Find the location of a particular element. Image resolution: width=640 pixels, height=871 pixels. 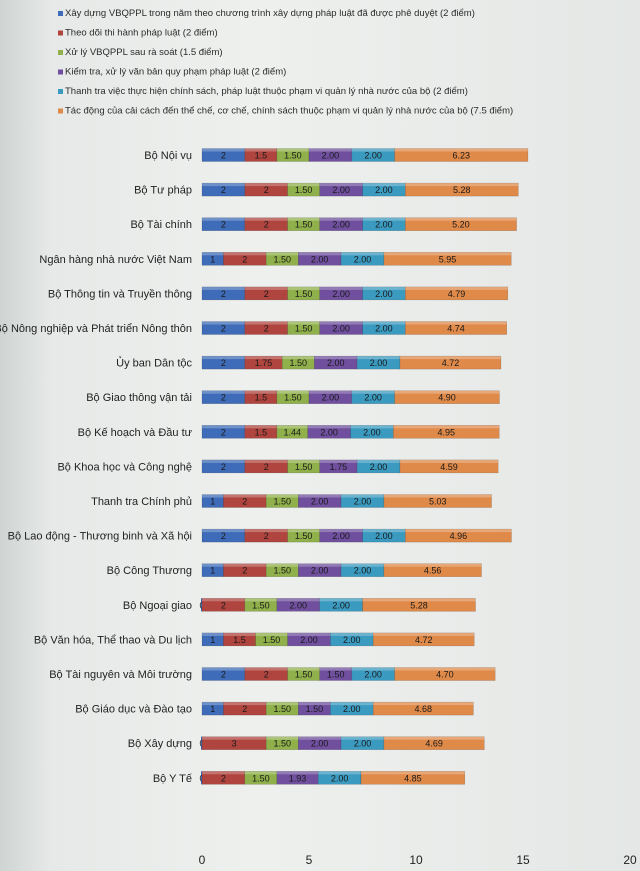

data-label: 5.03 is located at coordinates (438, 502).